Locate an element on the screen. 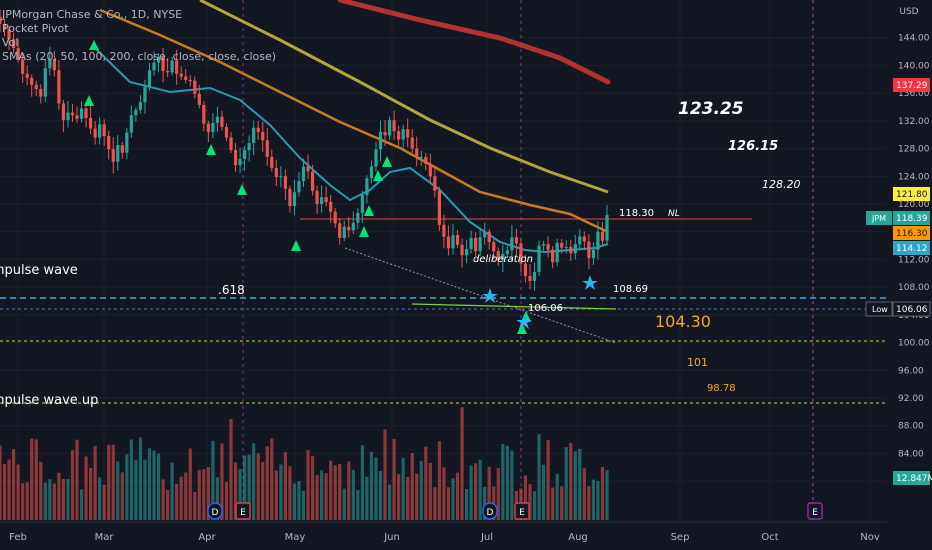 The image size is (932, 550). earnings-marker-label: E is located at coordinates (522, 513).